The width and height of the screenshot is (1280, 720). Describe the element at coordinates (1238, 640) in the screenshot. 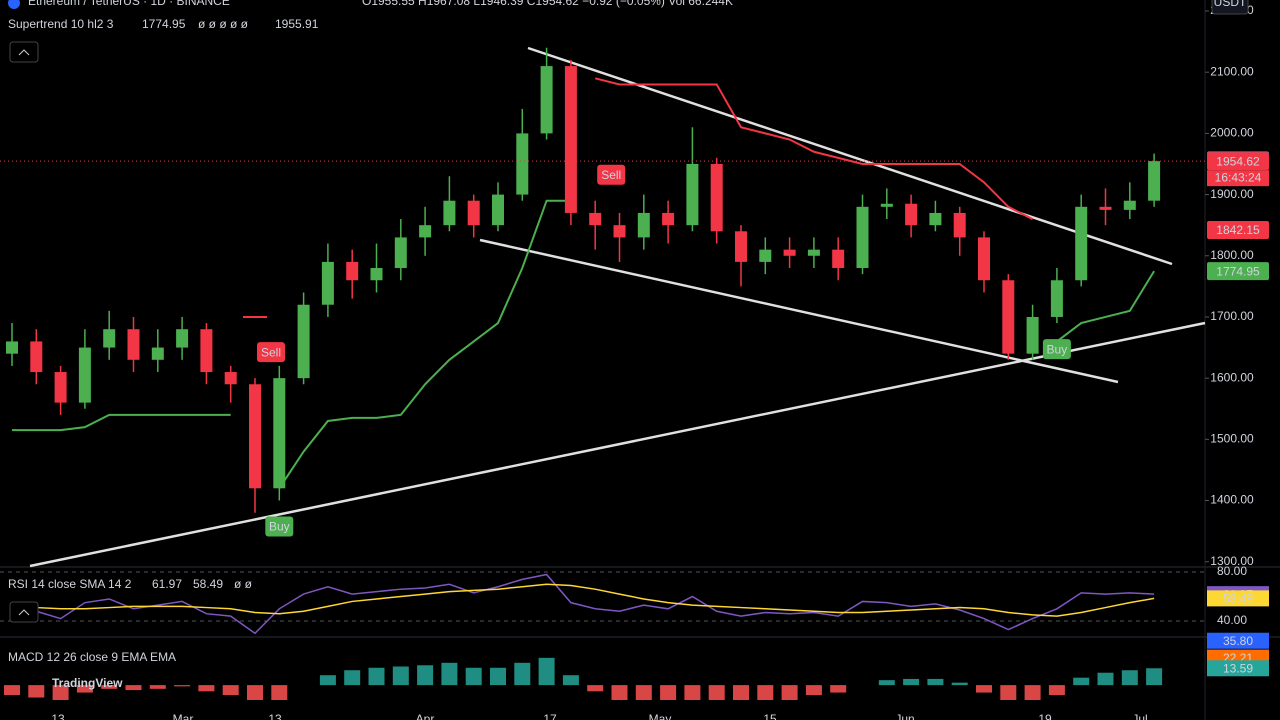

I see `value-label-bg` at that location.